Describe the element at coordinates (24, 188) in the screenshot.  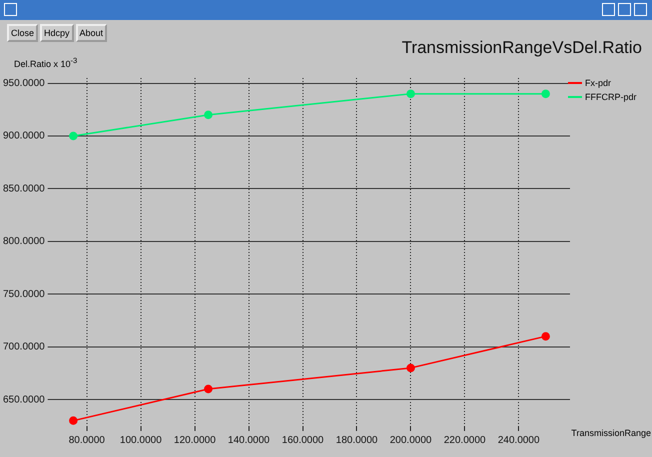
I see `y-tick-label: 850.0000` at that location.